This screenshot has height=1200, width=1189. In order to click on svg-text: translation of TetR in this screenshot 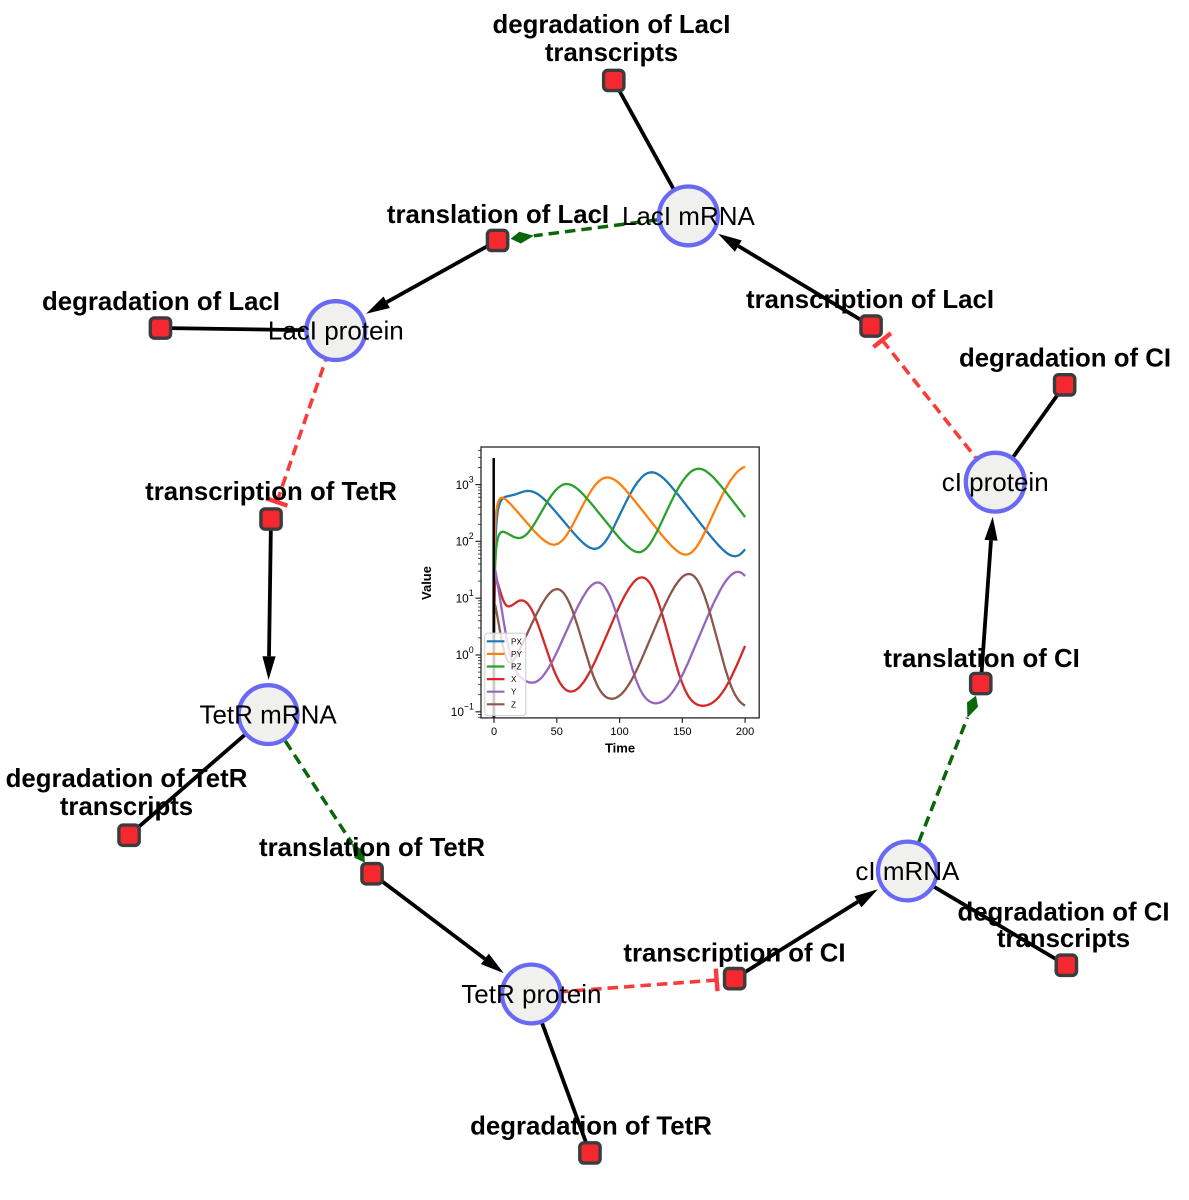, I will do `click(372, 848)`.